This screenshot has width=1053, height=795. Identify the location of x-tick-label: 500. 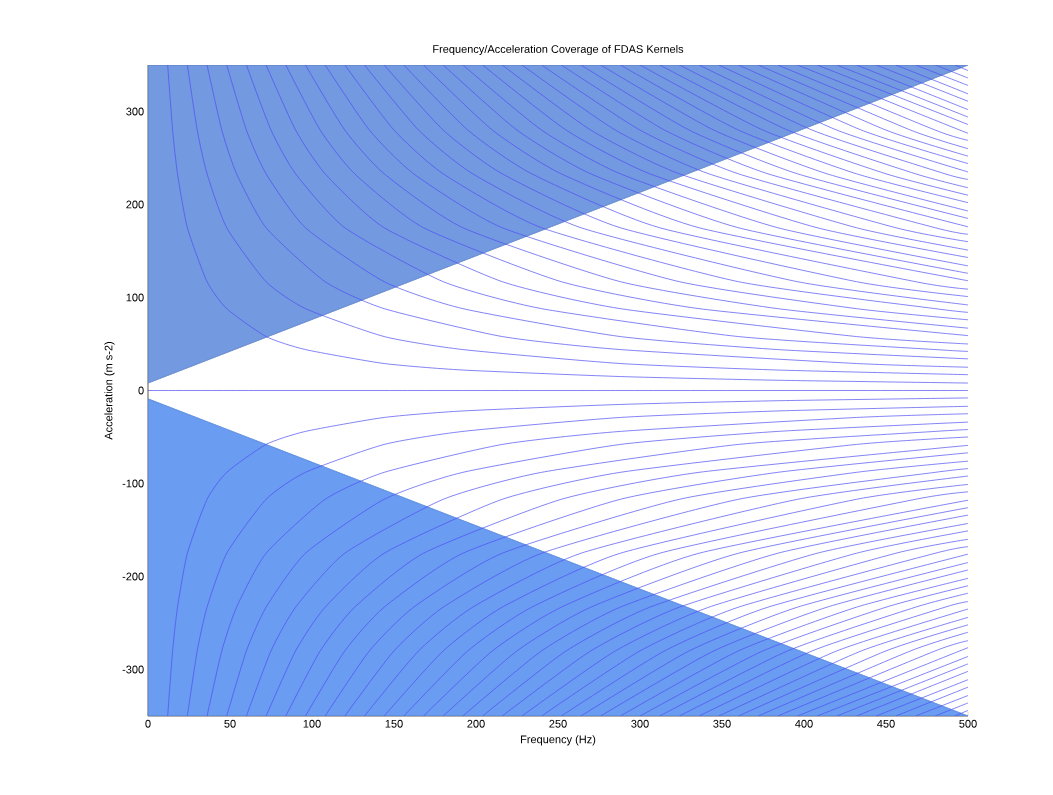
(968, 723).